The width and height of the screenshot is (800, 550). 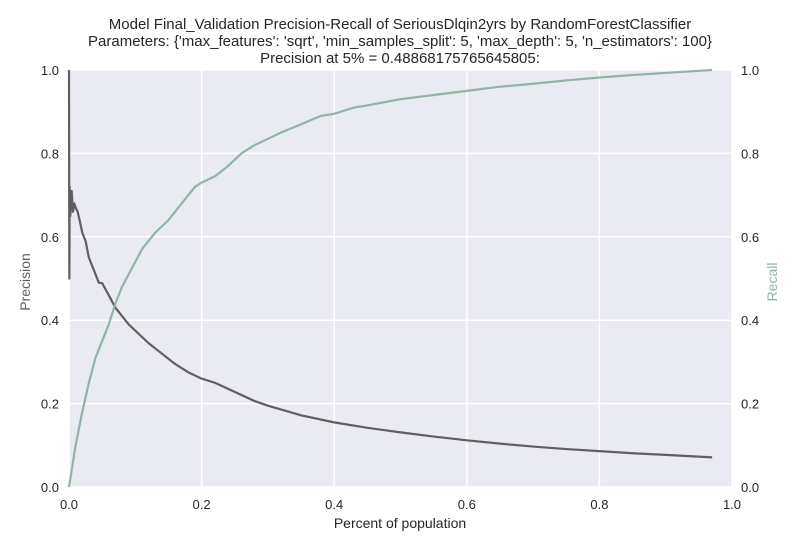 What do you see at coordinates (202, 504) in the screenshot?
I see `x-tick-label: 0.2` at bounding box center [202, 504].